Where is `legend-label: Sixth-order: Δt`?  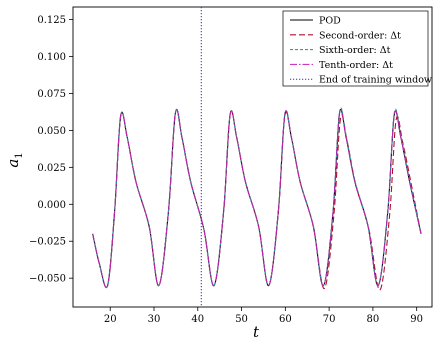
legend-label: Sixth-order: Δt is located at coordinates (355, 50).